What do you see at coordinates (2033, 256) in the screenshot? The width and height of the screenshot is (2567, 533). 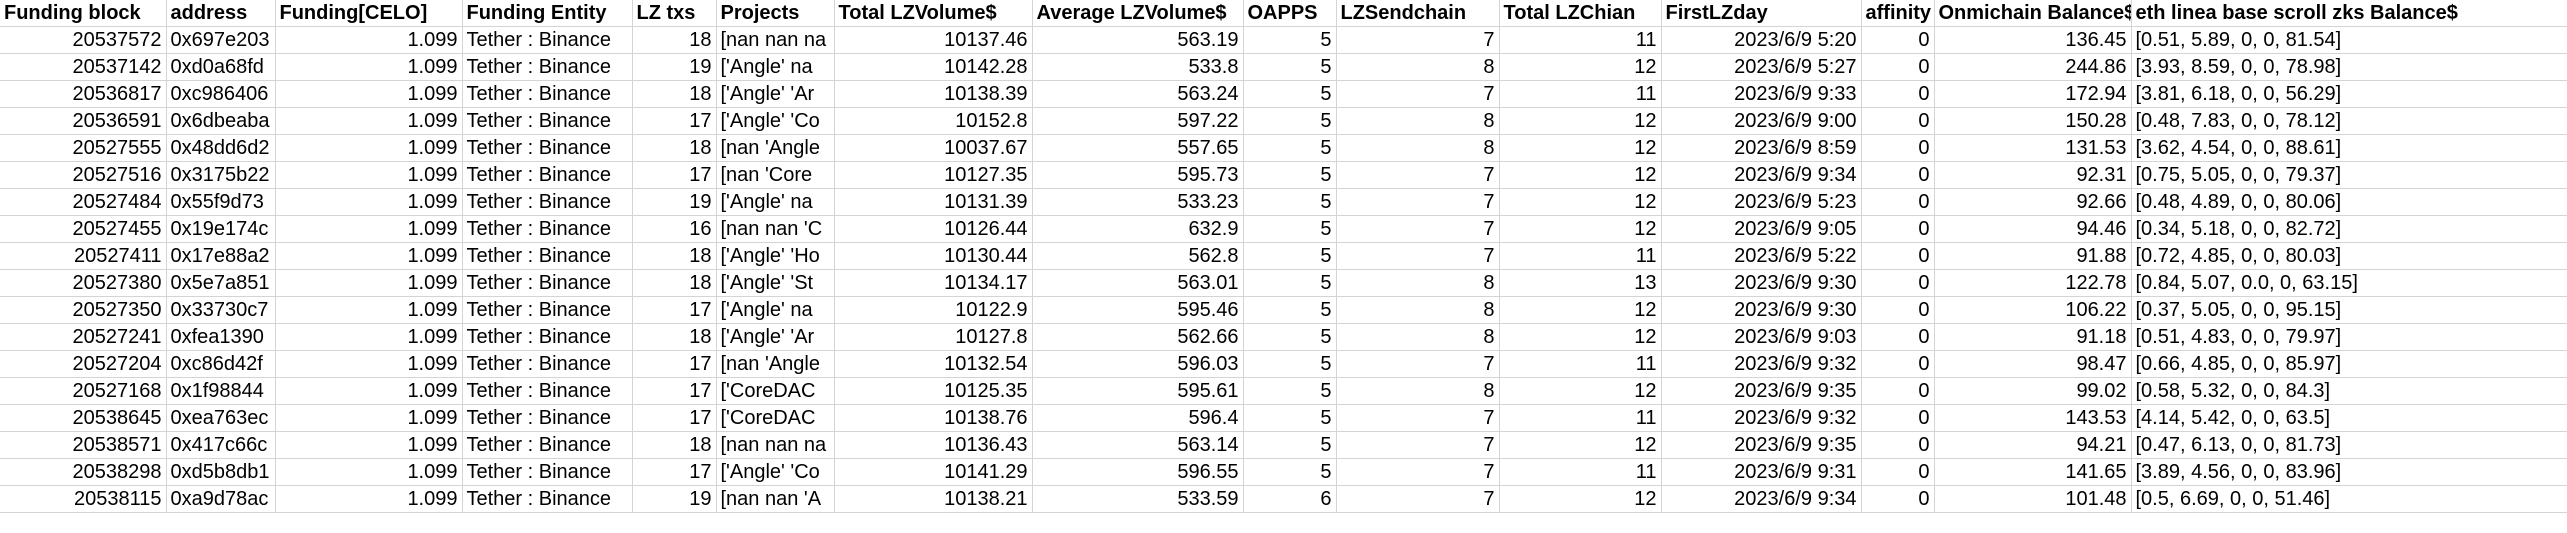 I see `cell-omnichain-balance: 91.88` at bounding box center [2033, 256].